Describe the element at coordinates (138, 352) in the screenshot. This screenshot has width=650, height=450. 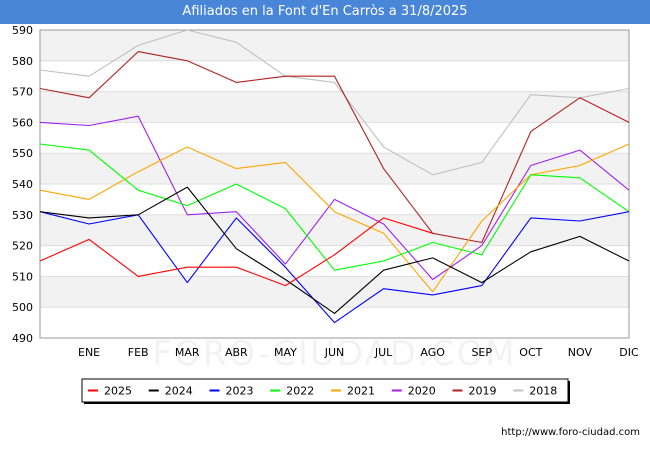
I see `x-tick-label: FEB` at that location.